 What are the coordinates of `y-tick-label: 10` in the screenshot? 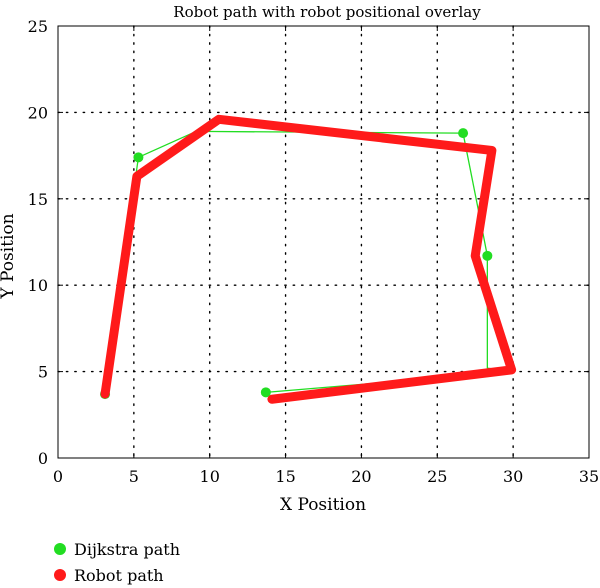 It's located at (38, 285).